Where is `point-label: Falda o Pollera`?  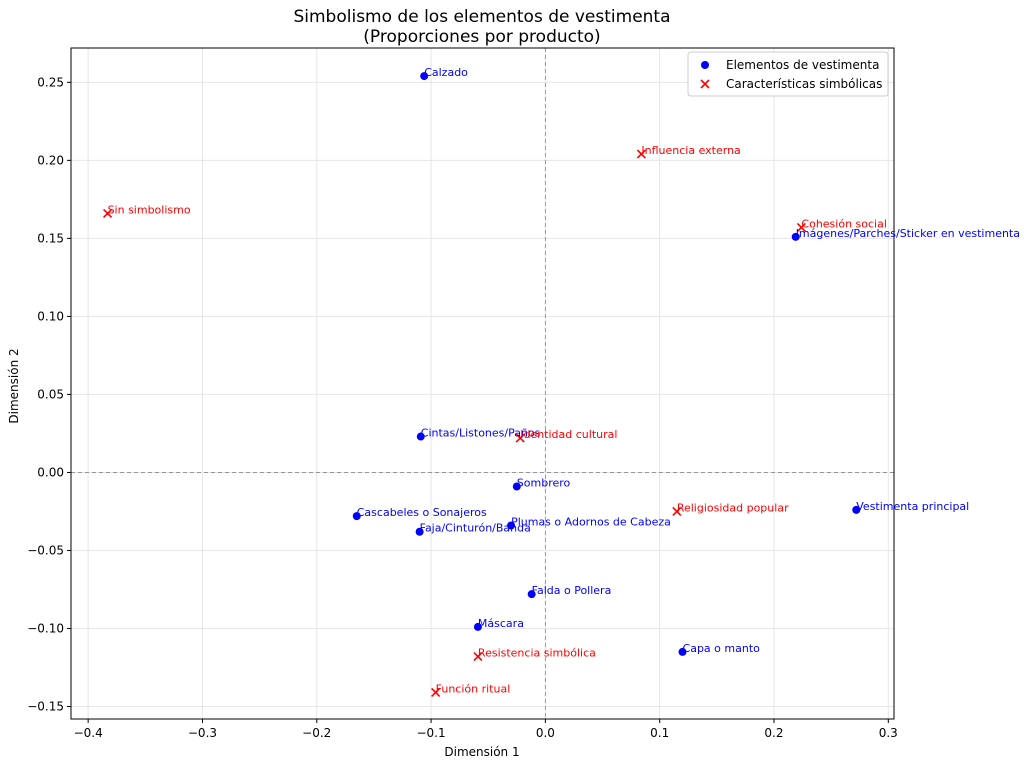
point-label: Falda o Pollera is located at coordinates (572, 590).